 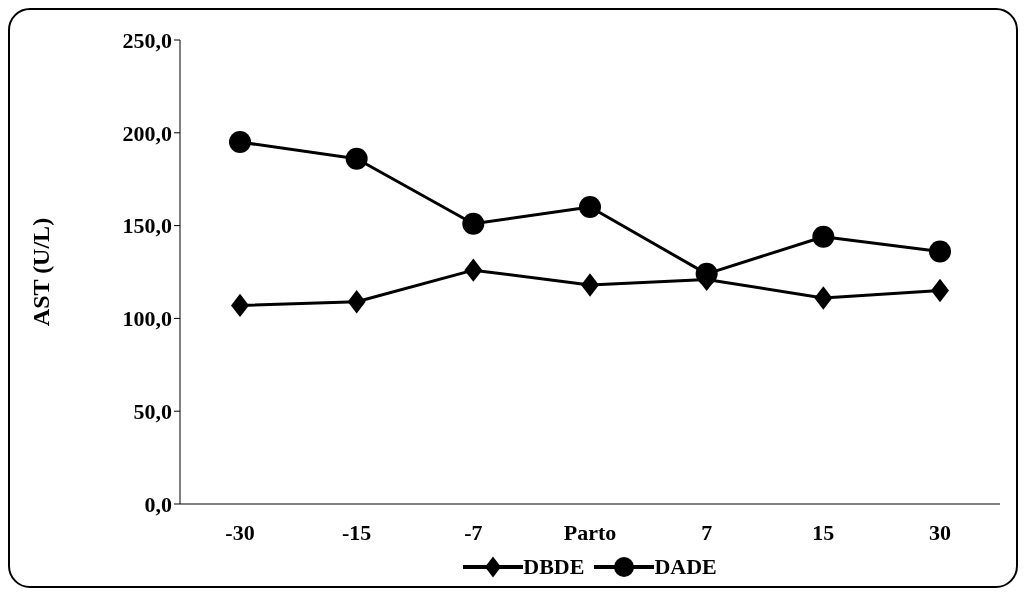 I want to click on y-tick-label: 50,0, so click(x=152, y=412).